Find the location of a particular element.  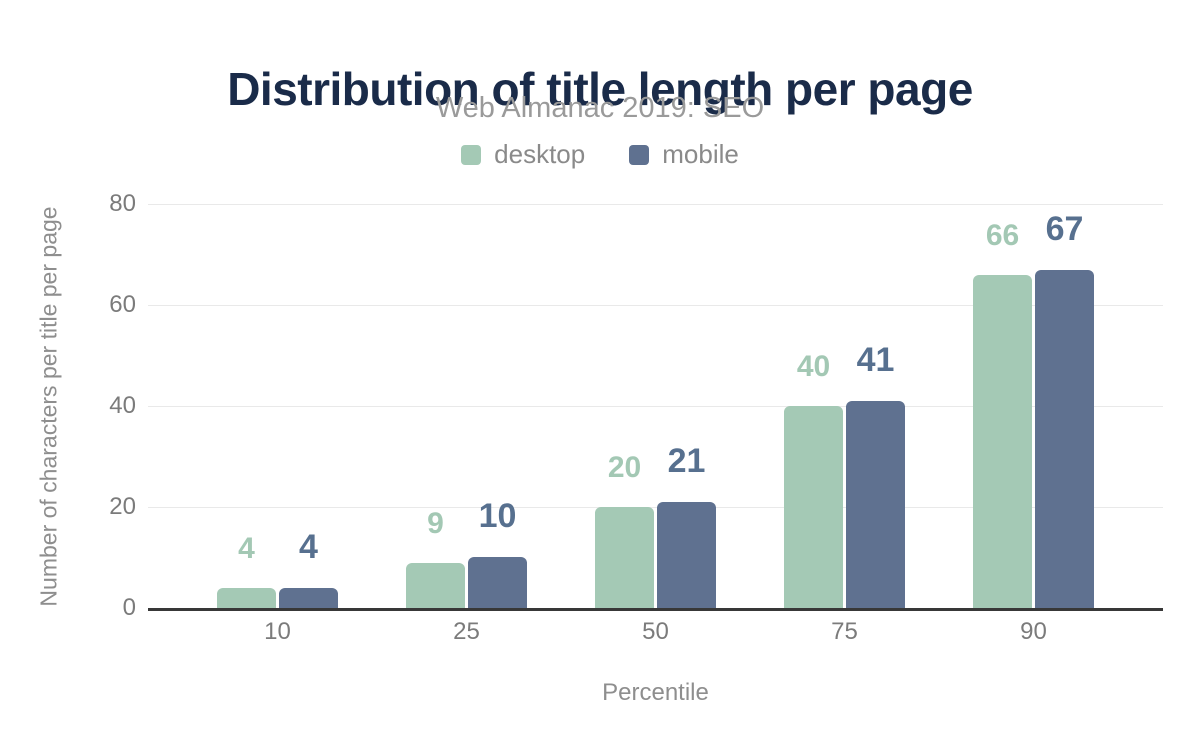

bar-desktop-p10: 4 is located at coordinates (246, 571).